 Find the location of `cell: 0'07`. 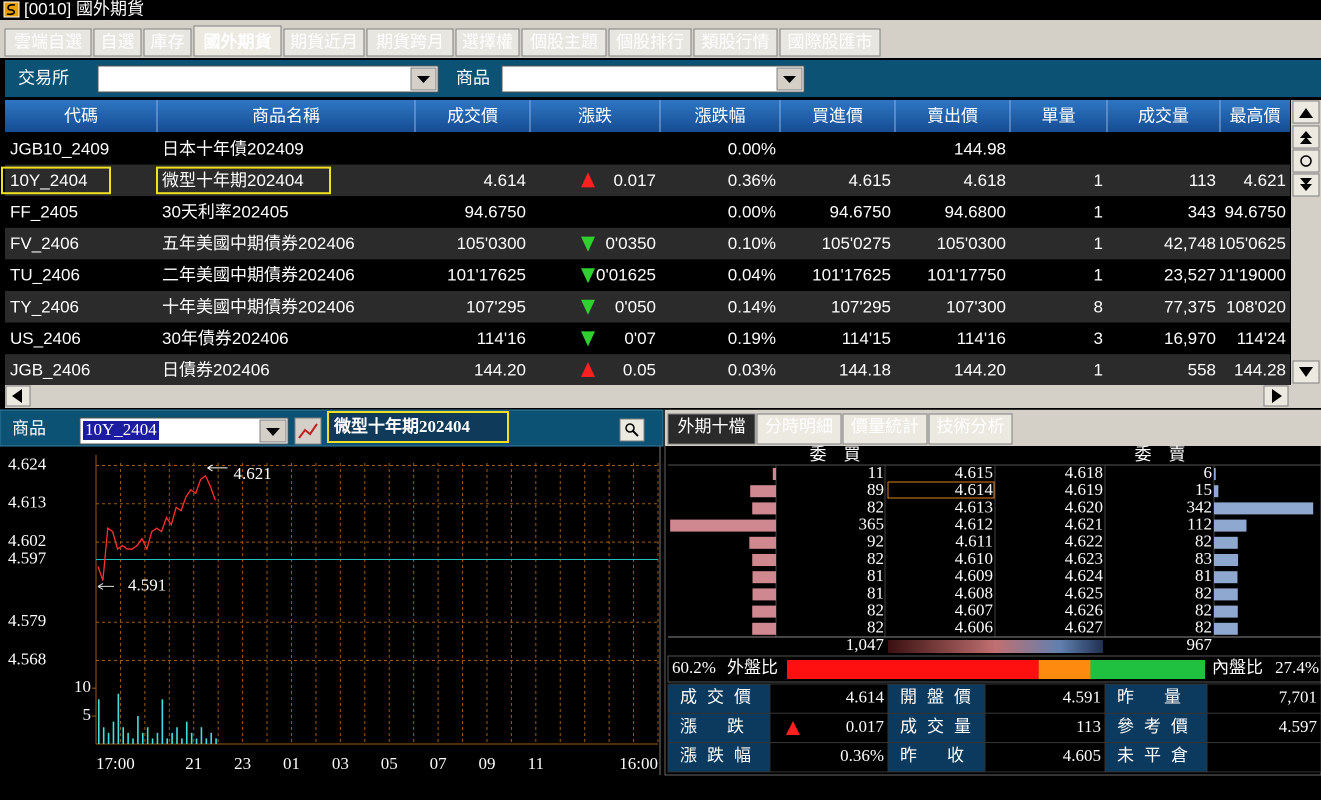

cell: 0'07 is located at coordinates (640, 338).